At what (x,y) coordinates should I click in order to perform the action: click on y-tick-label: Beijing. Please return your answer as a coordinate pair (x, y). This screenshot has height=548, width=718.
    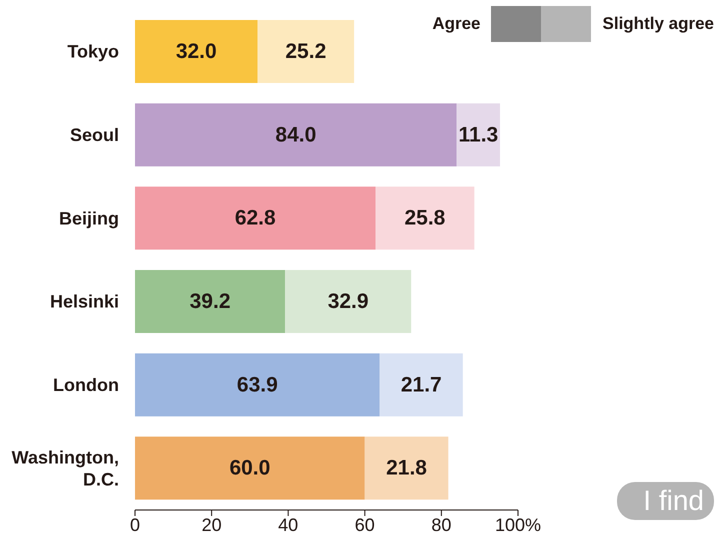
    Looking at the image, I should click on (88, 218).